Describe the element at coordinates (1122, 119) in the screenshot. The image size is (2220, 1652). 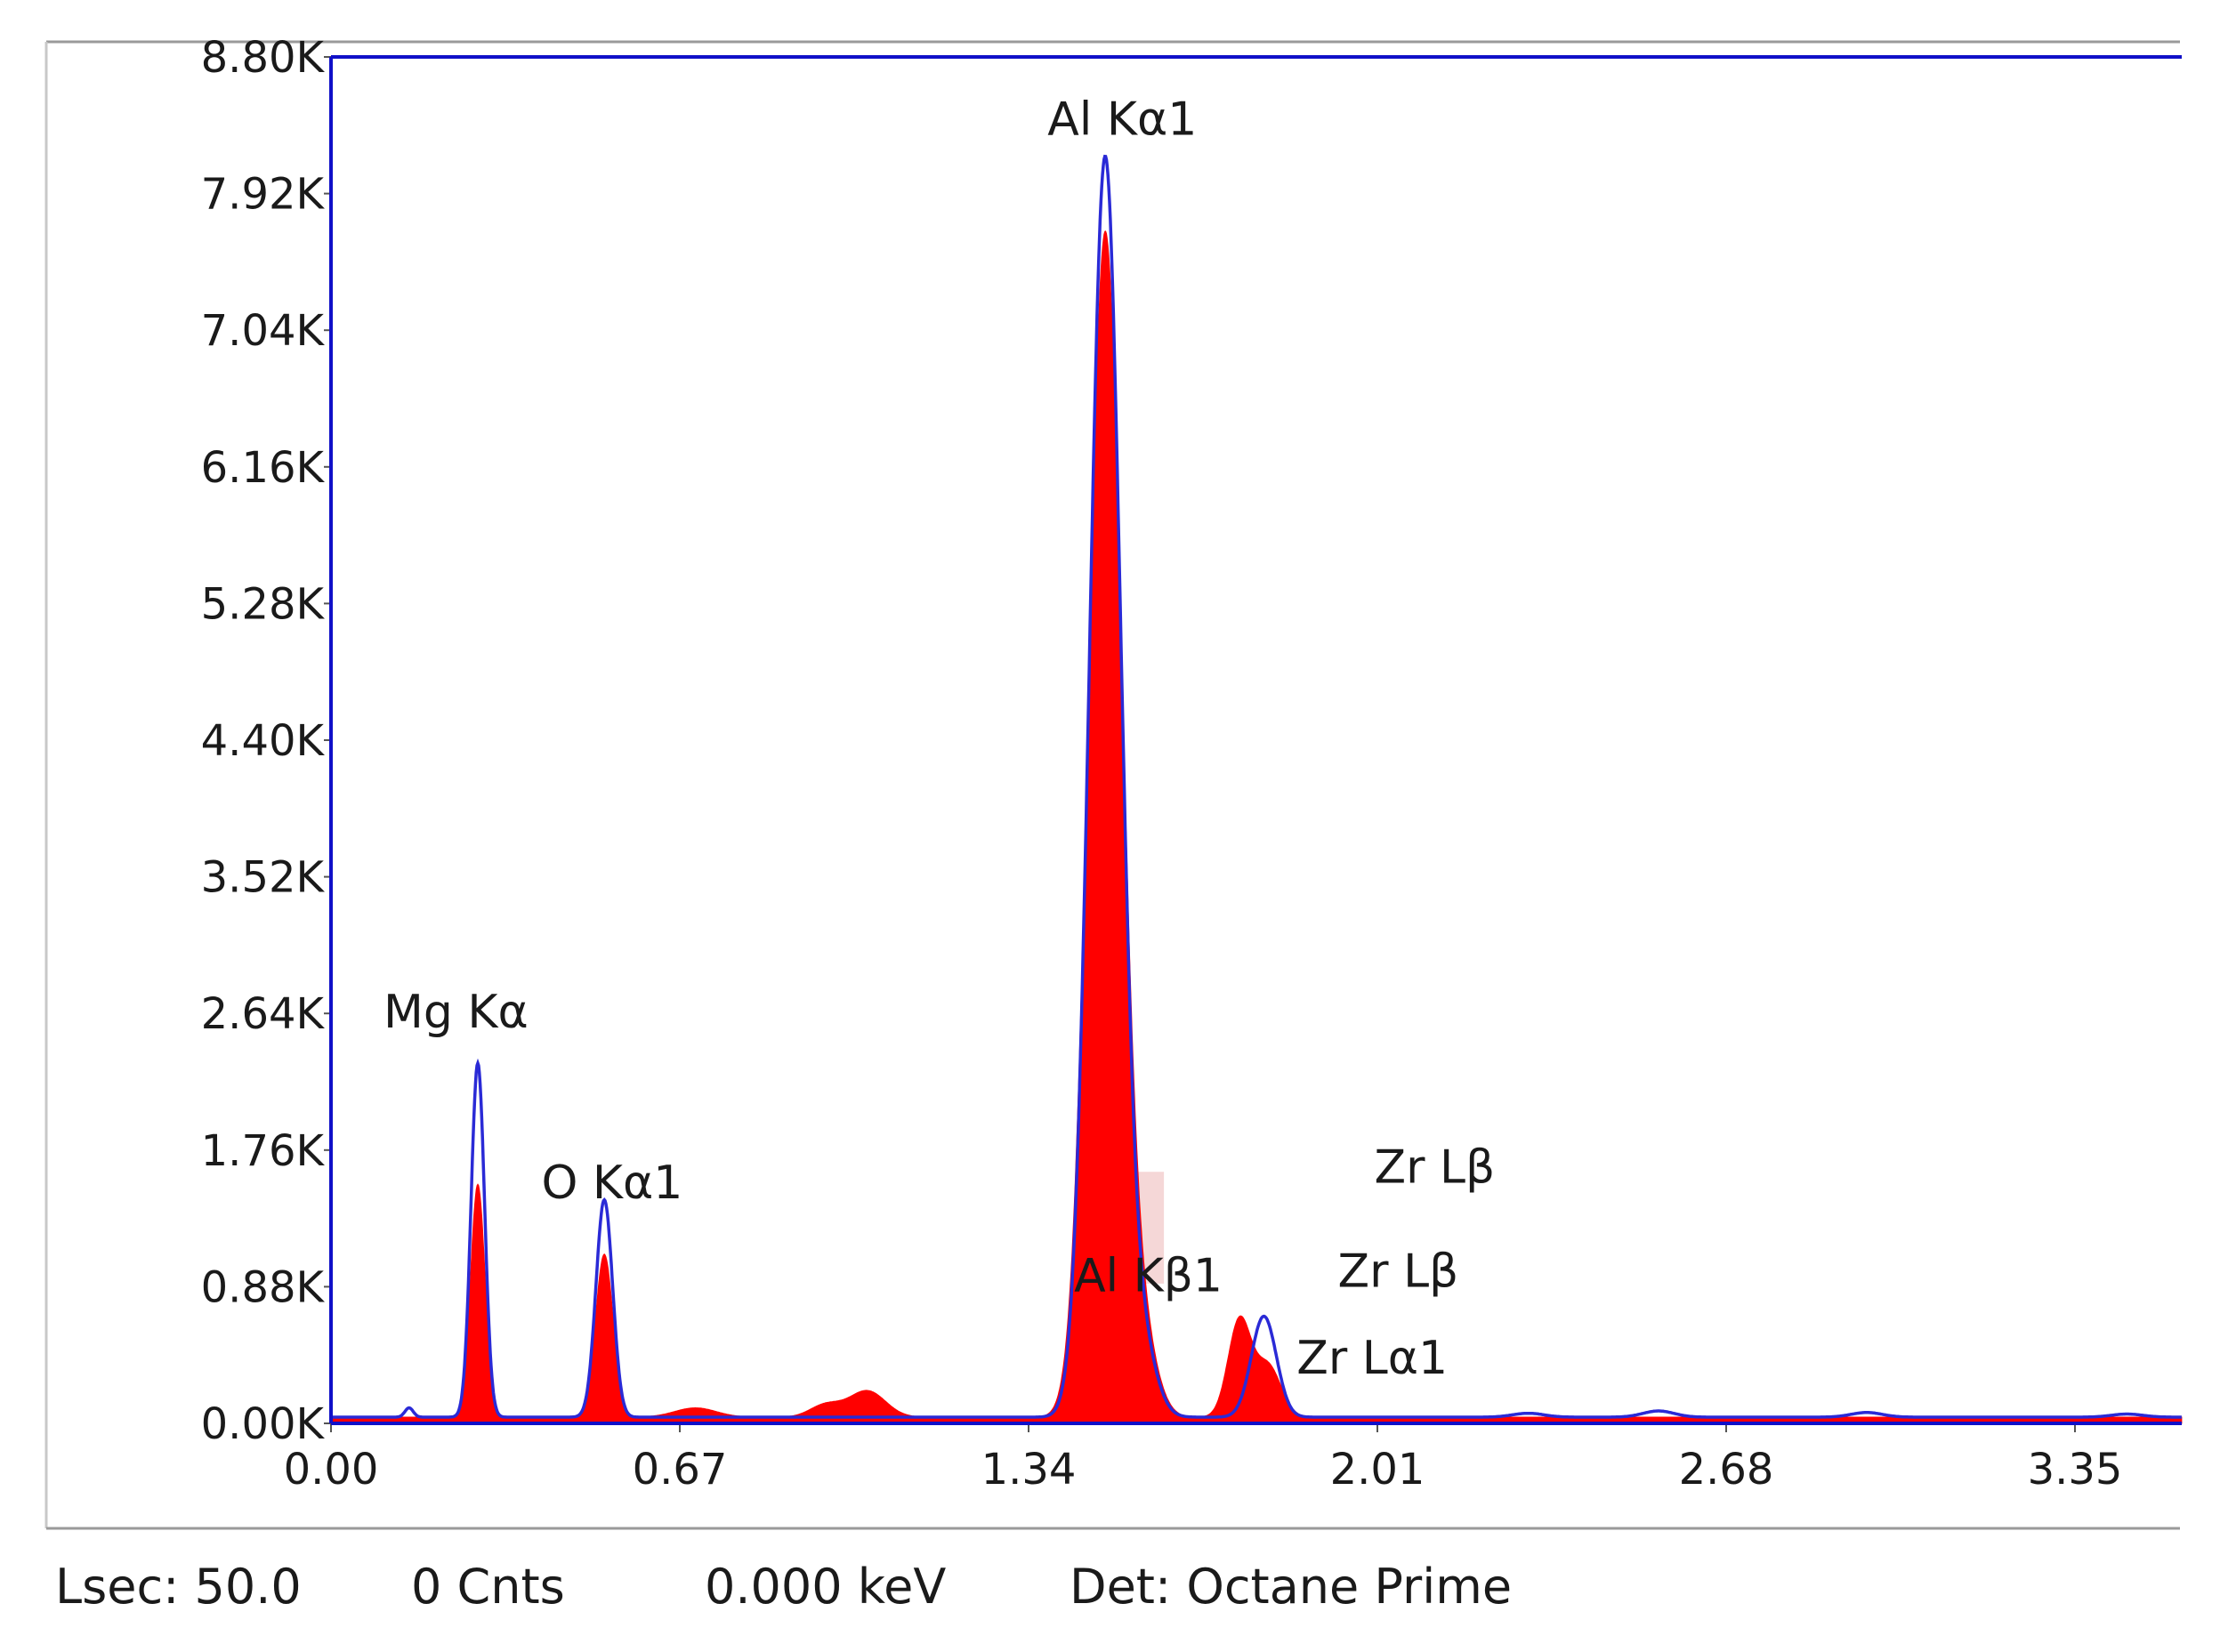
I see `peak-label: Al Kα1` at that location.